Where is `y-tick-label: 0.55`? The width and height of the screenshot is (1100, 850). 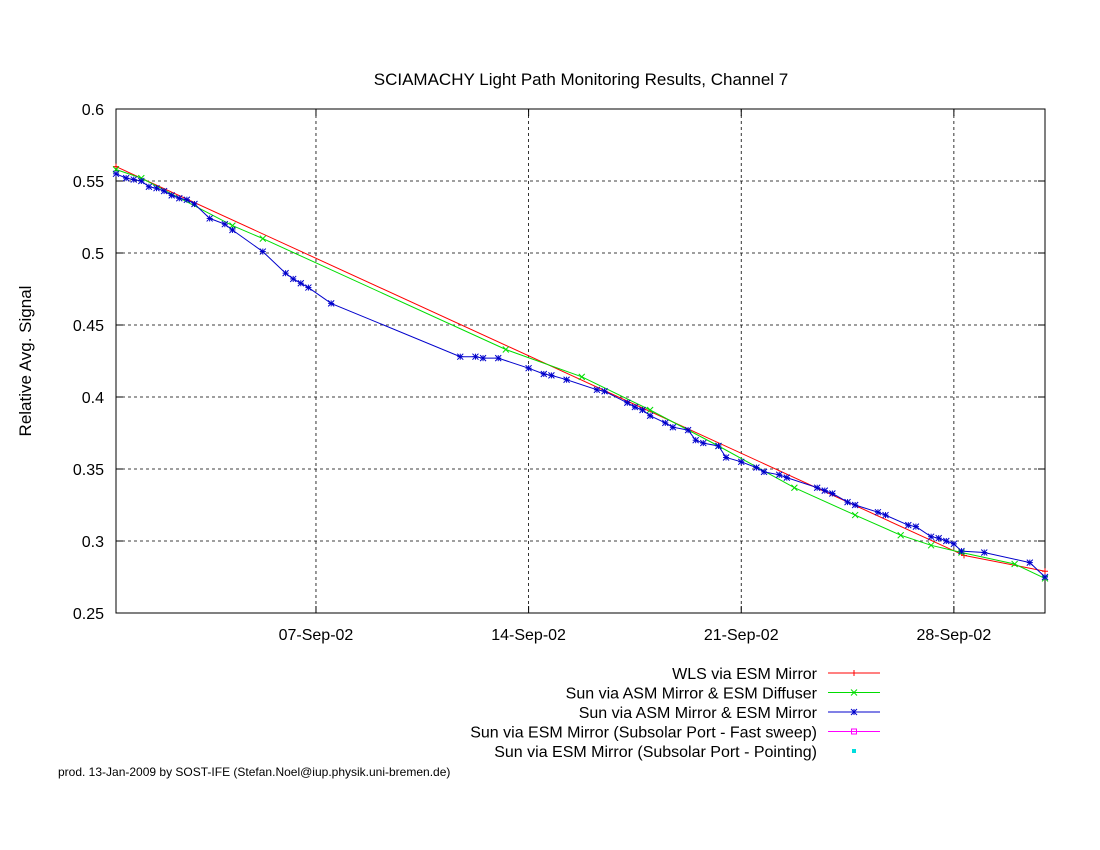
y-tick-label: 0.55 is located at coordinates (88, 182).